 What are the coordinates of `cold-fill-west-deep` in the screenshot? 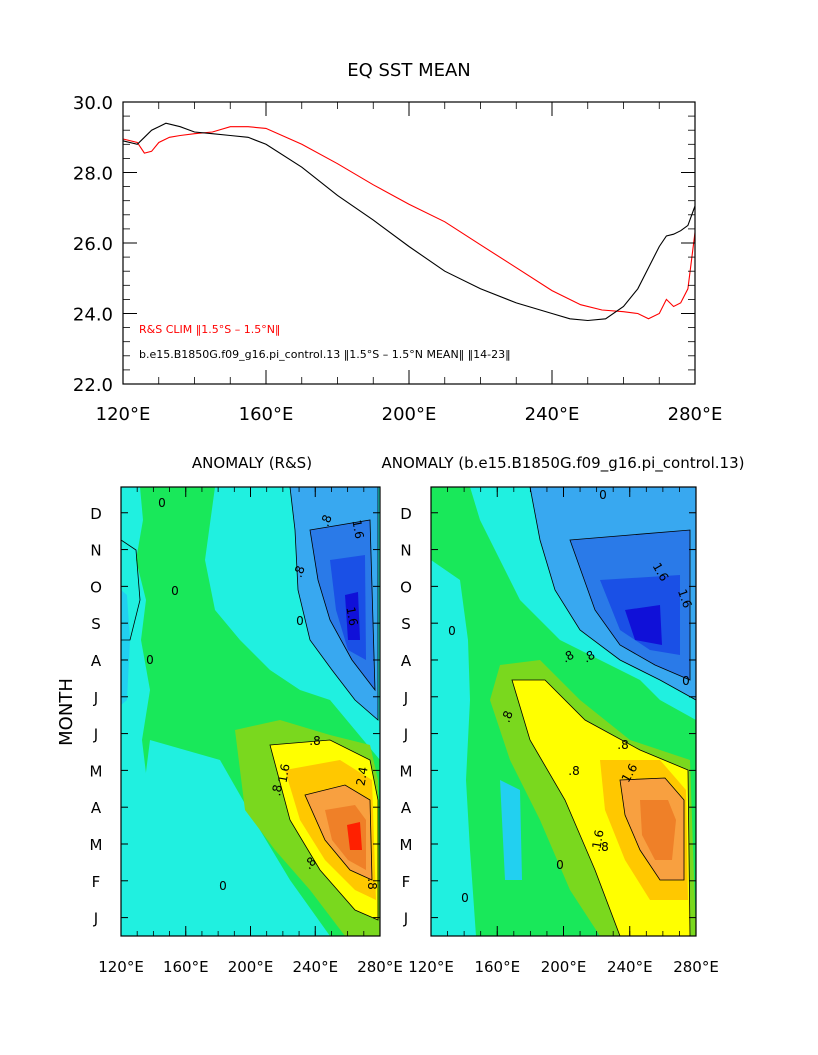 It's located at (125, 647).